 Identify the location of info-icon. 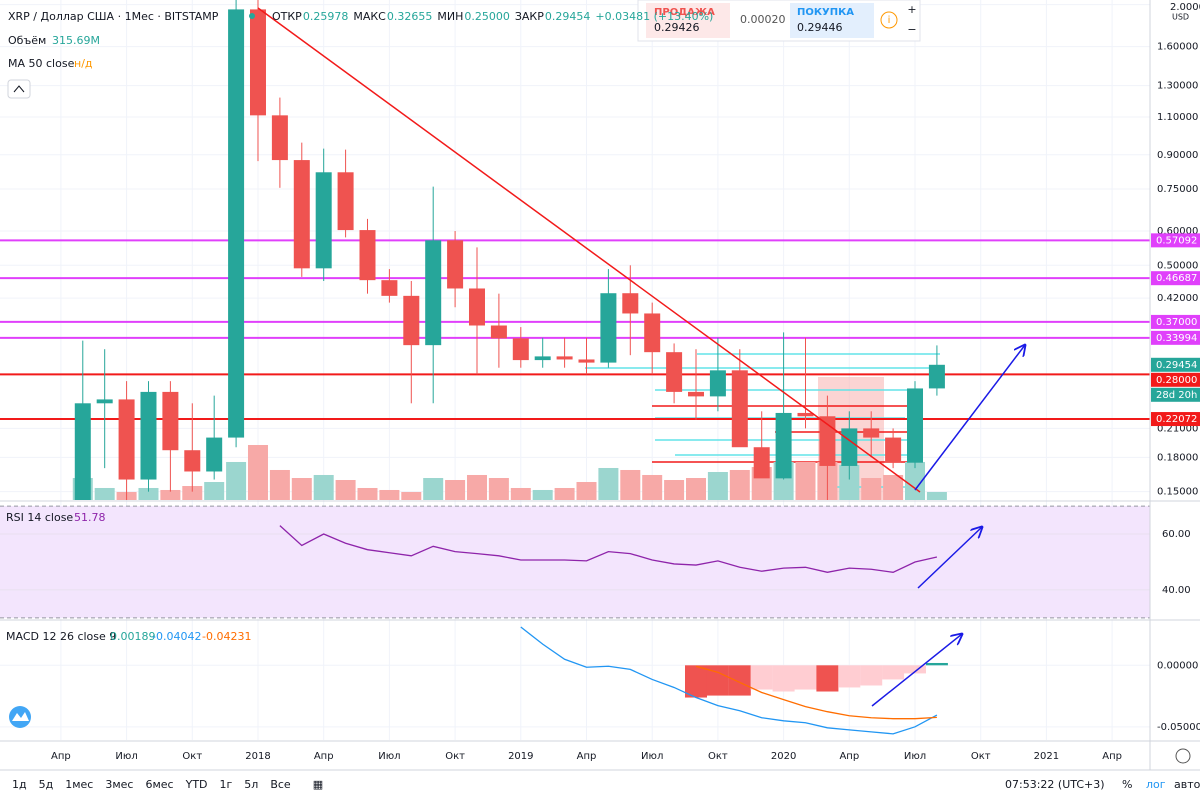
(889, 20).